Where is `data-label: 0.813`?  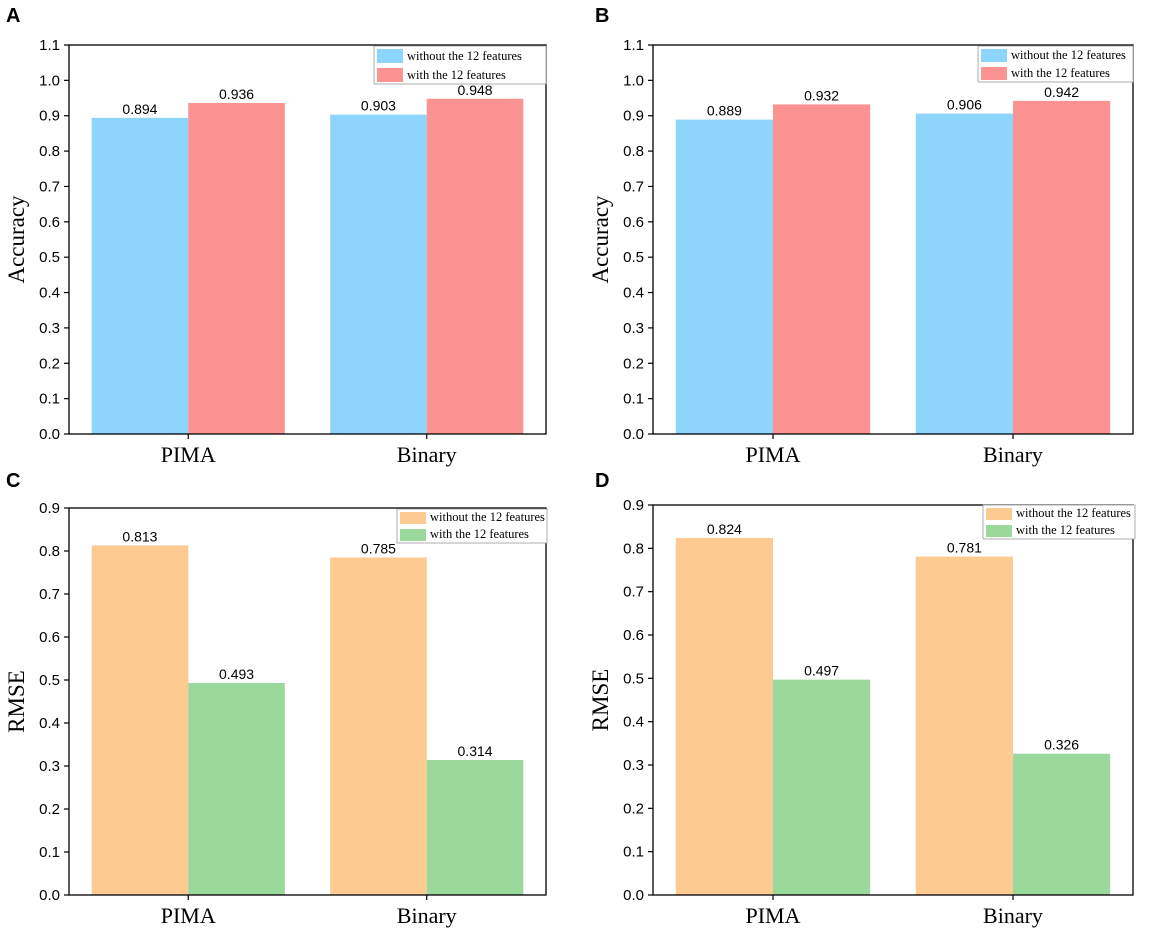
data-label: 0.813 is located at coordinates (139, 536).